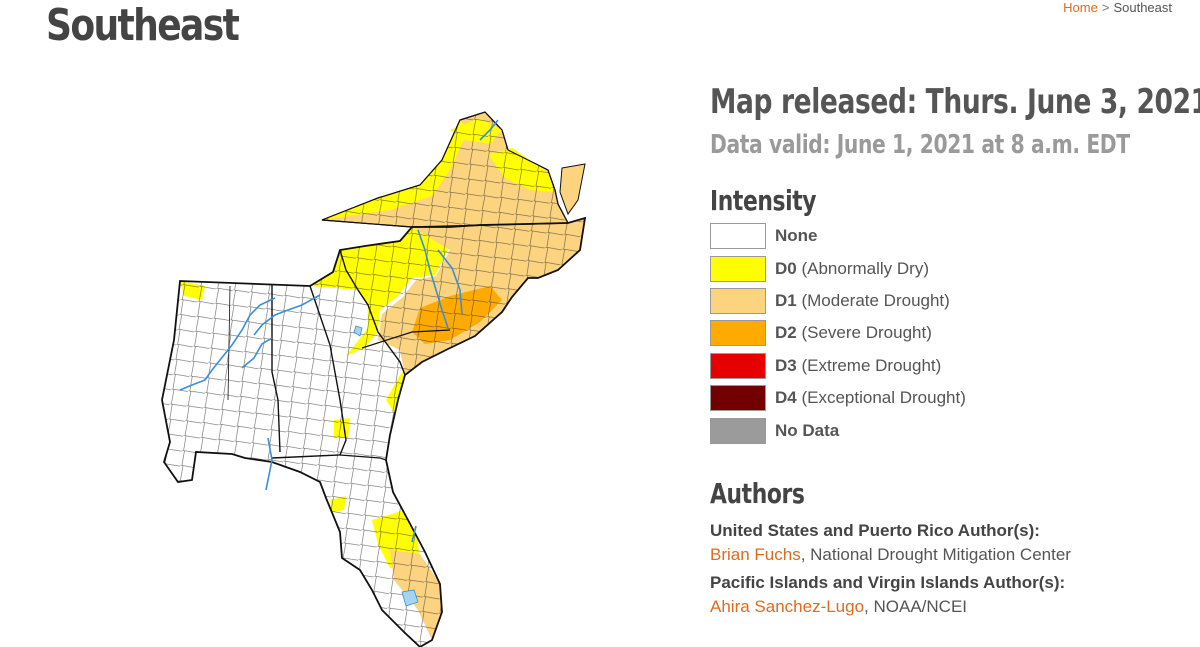 The image size is (1200, 647). I want to click on legend-label: (Extreme Drought), so click(871, 365).